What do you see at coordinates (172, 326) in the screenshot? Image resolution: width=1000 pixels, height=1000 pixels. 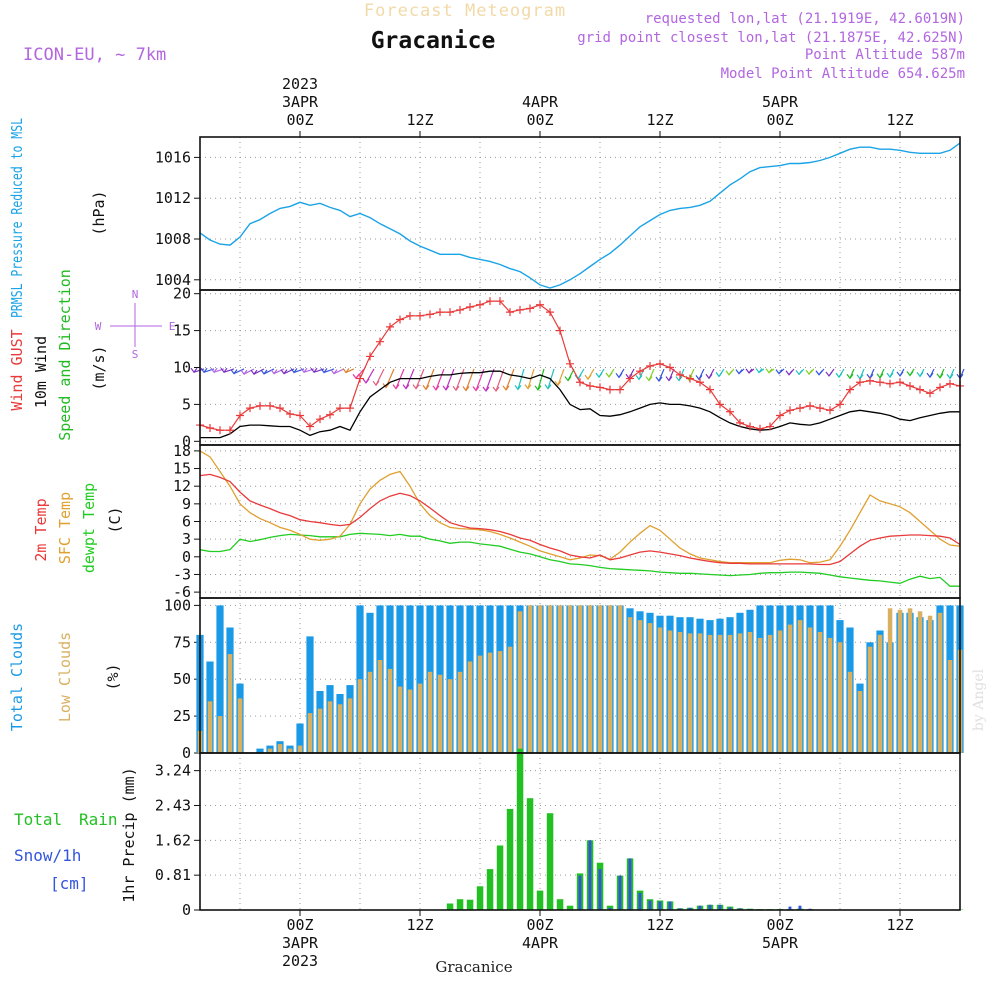 I see `compass-e: E` at bounding box center [172, 326].